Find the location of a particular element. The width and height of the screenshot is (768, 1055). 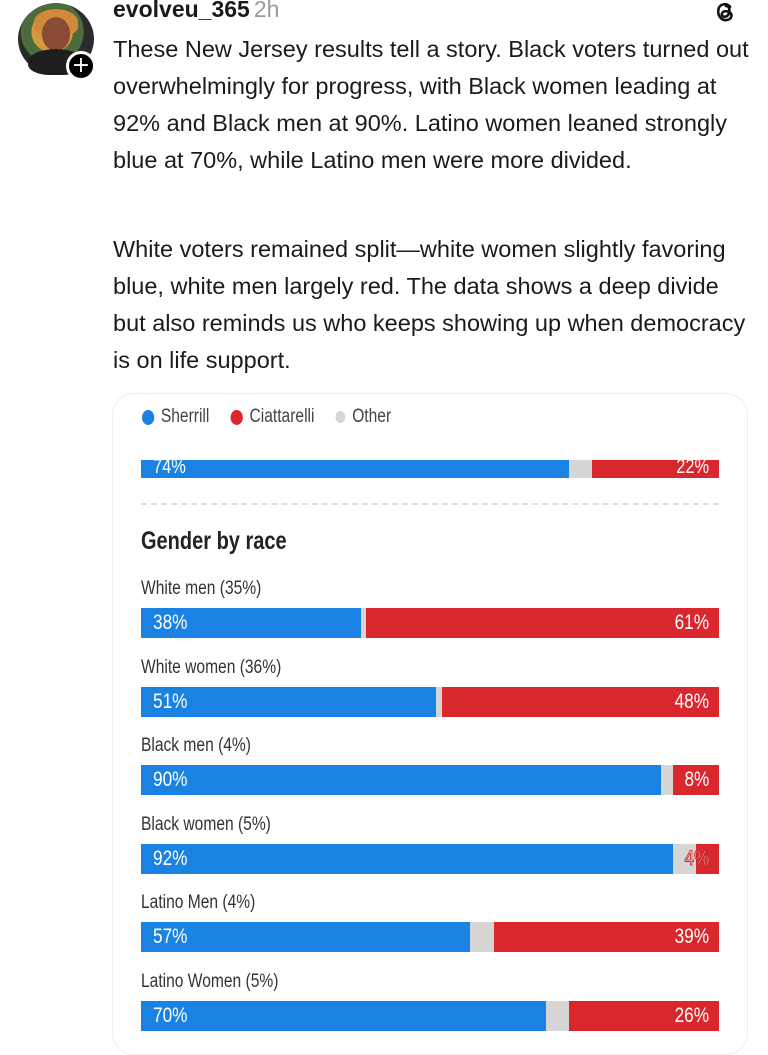

top-bar-ciattarelli-label: 22% is located at coordinates (692, 469).